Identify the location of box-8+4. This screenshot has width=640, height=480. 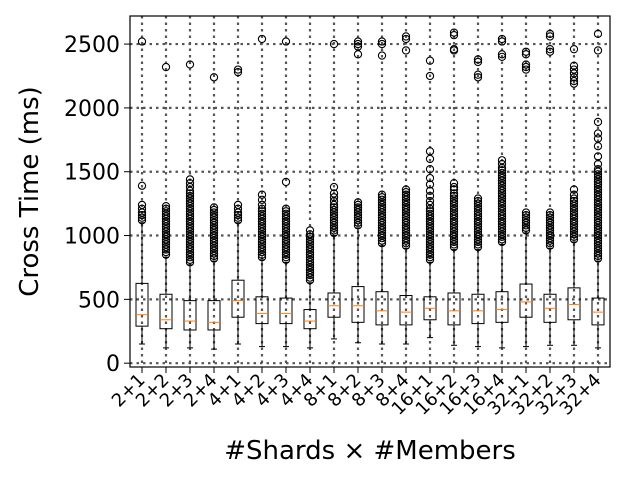
(406, 296).